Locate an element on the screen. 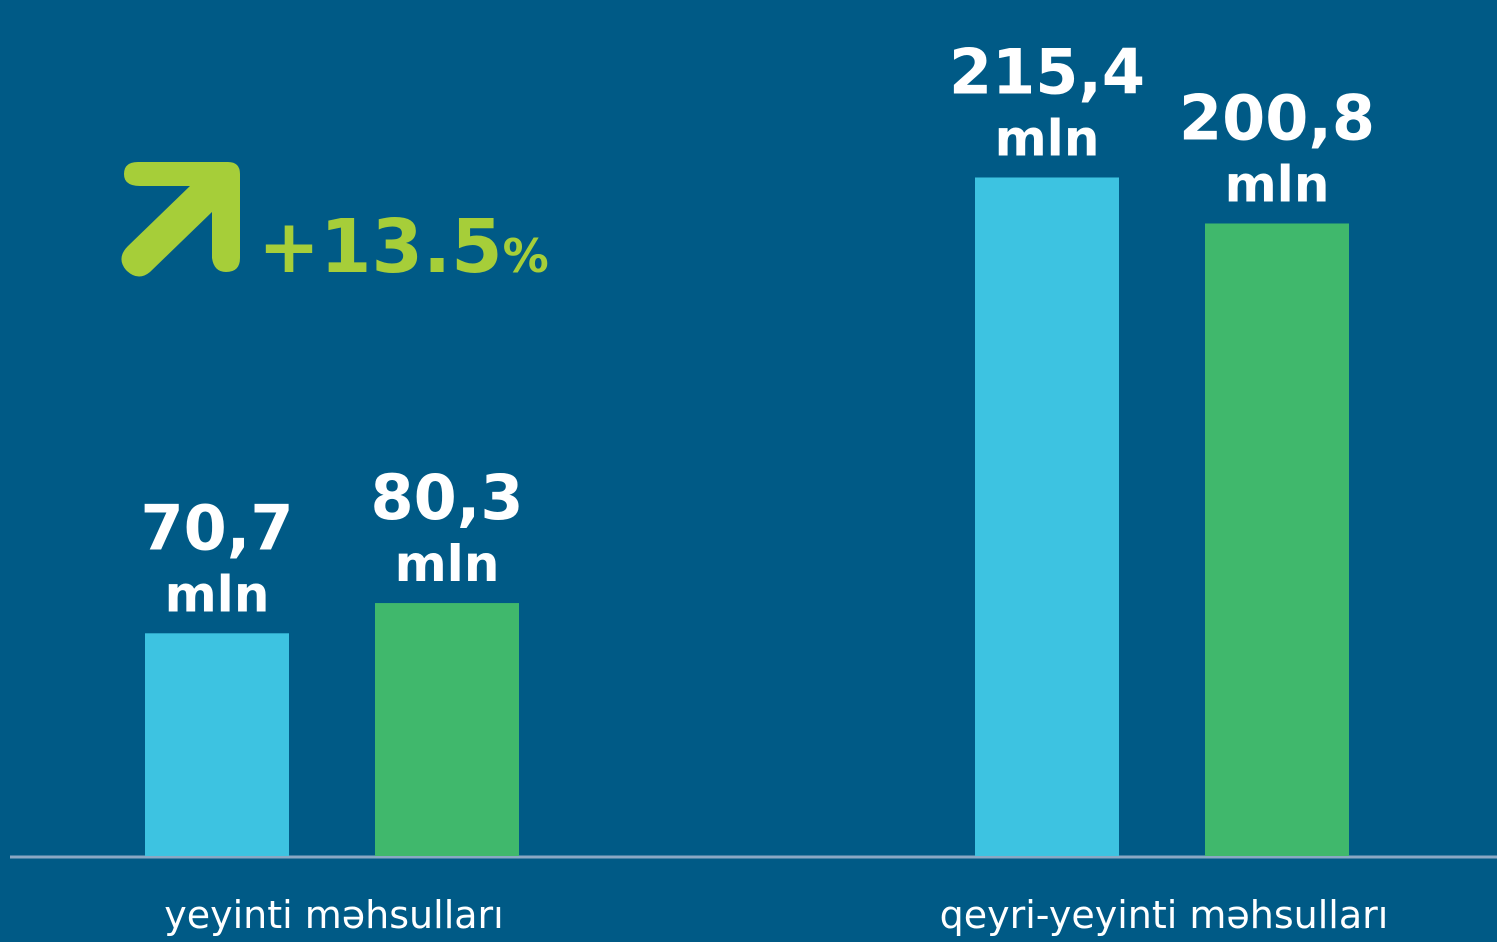 This screenshot has height=942, width=1497. value-label: 200,8 is located at coordinates (1277, 117).